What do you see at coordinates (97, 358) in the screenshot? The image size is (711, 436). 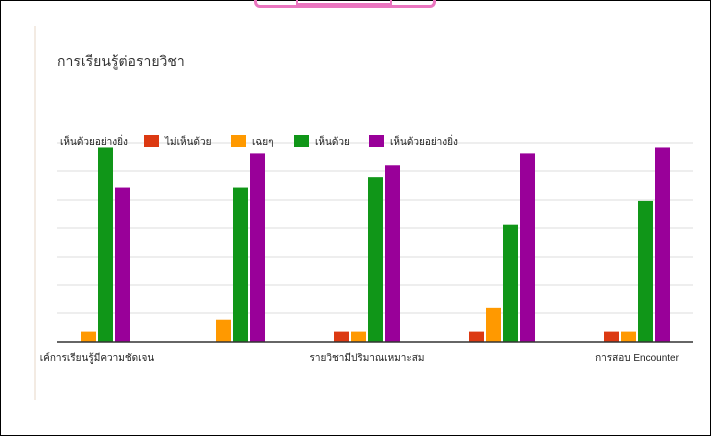 I see `x-tick-label-0: เค์การเรียนรู้มีความชัดเจน` at bounding box center [97, 358].